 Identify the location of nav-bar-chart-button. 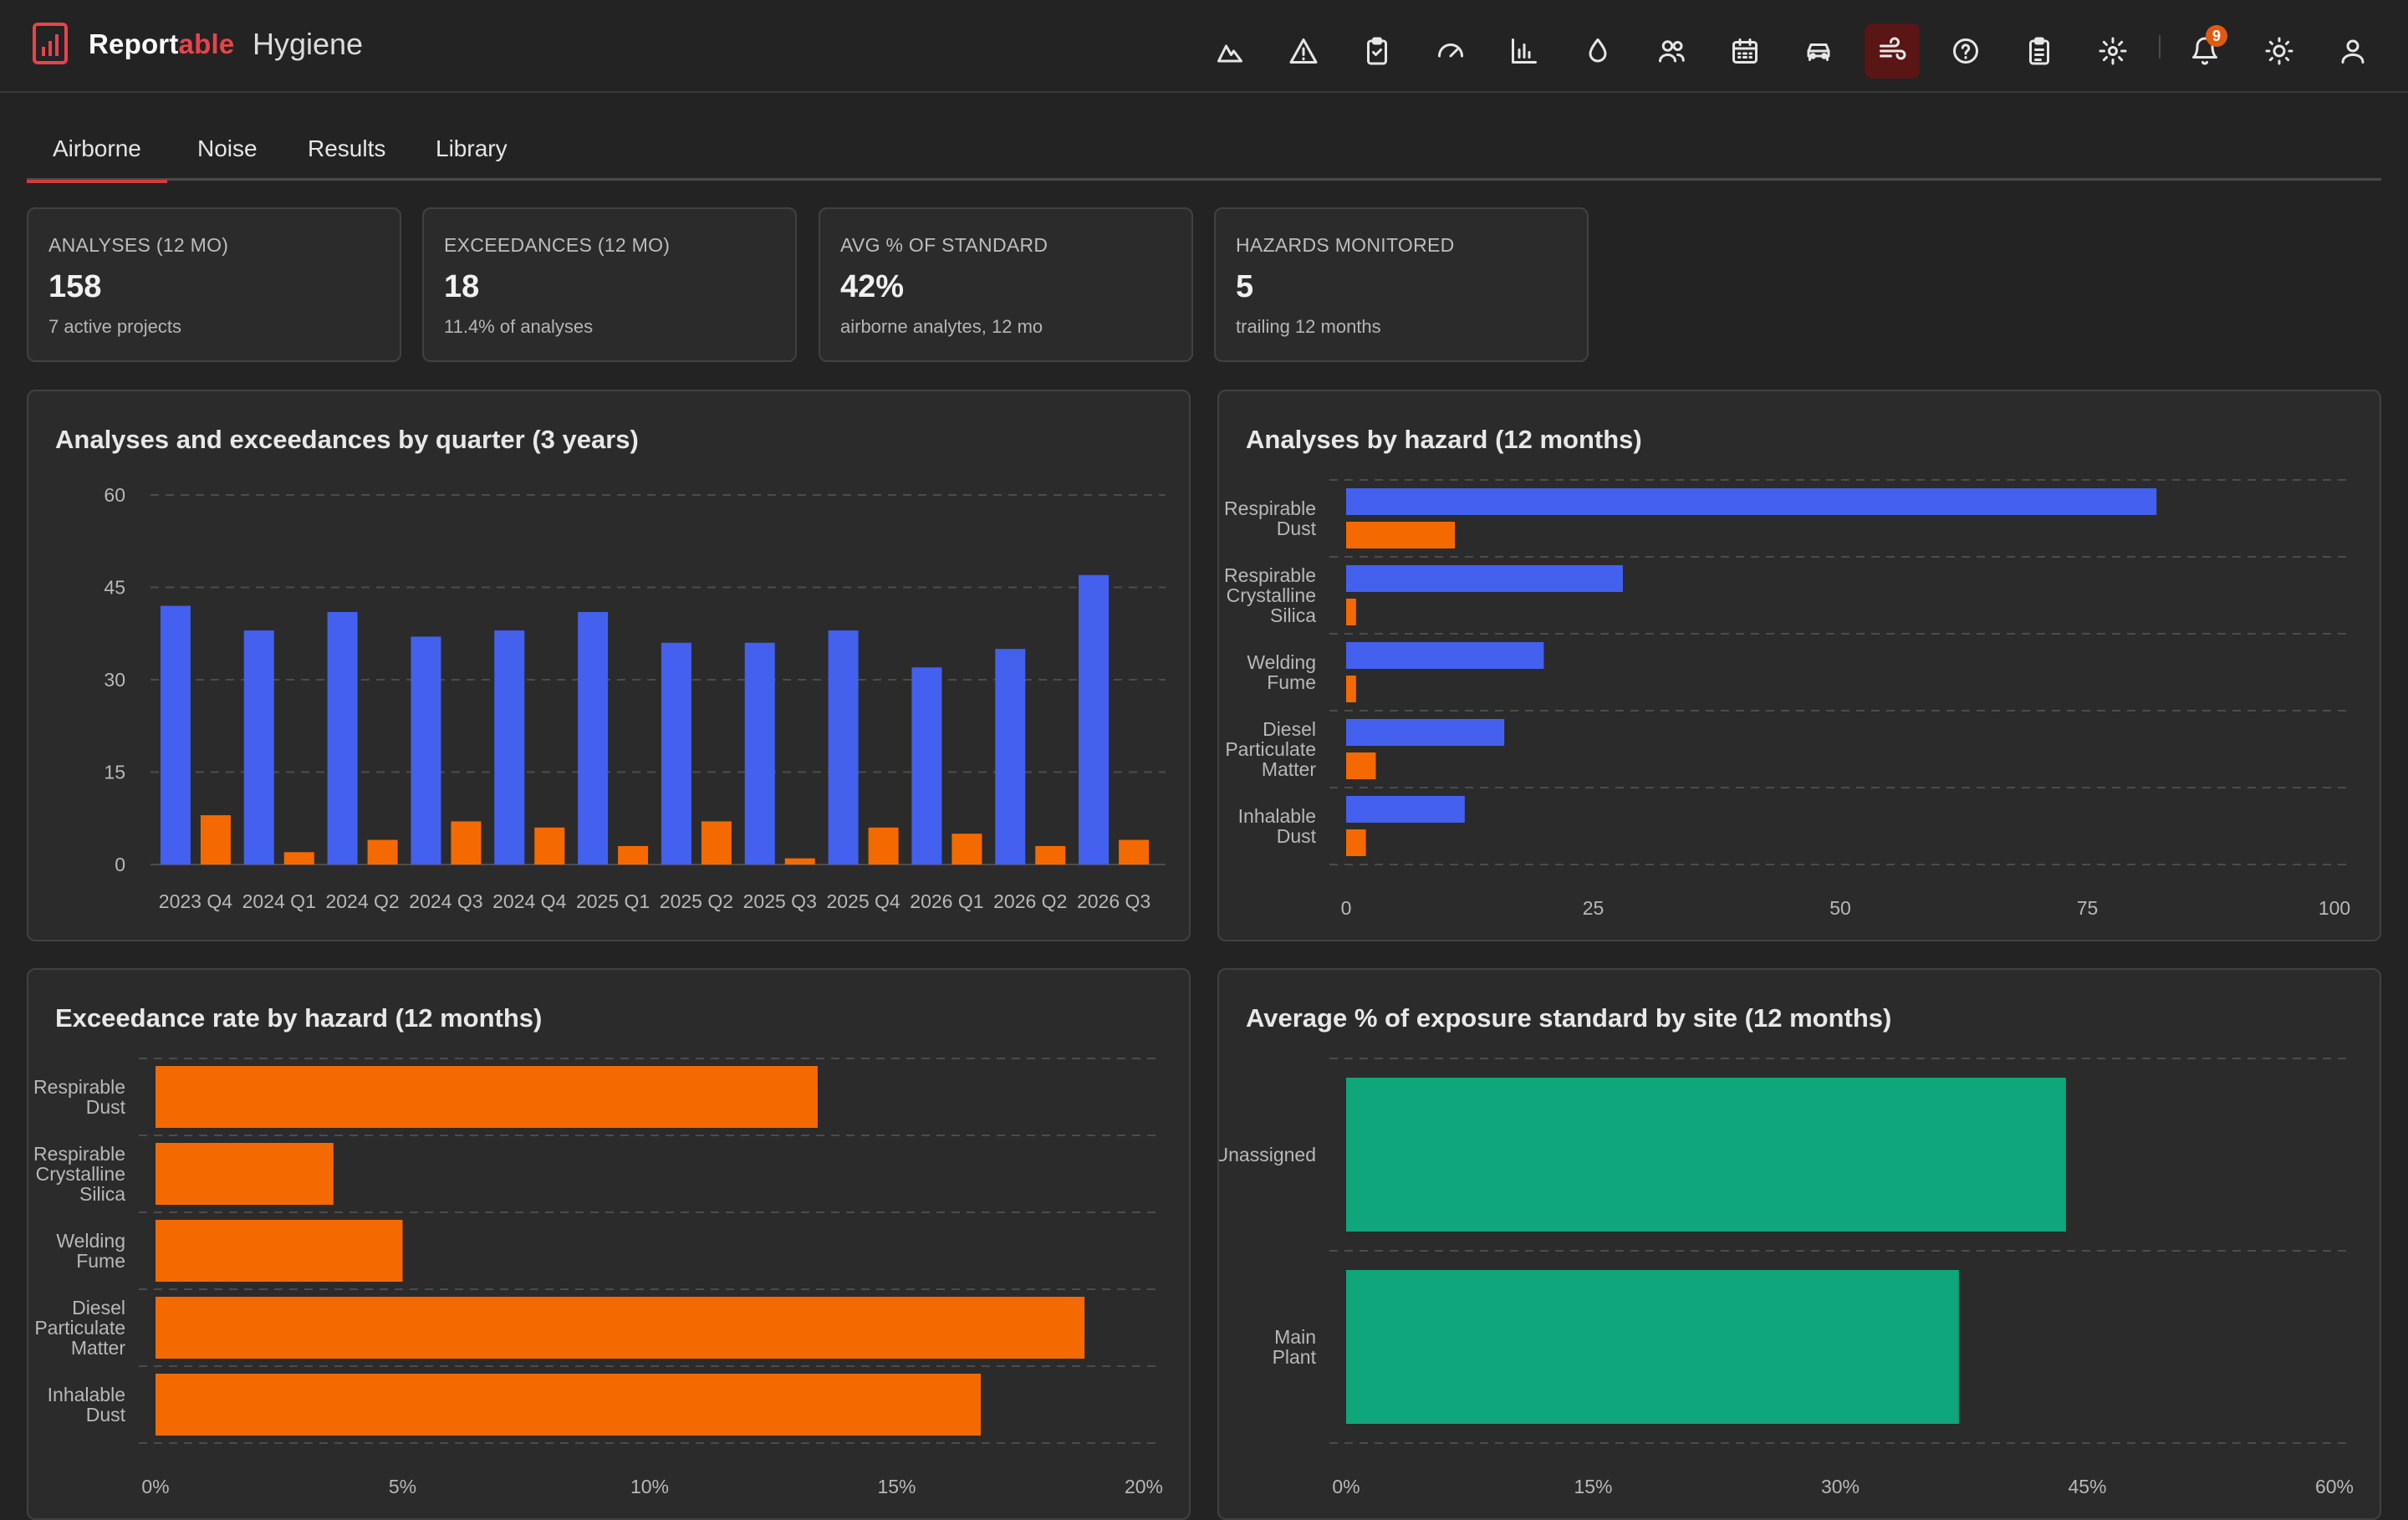
(1525, 51).